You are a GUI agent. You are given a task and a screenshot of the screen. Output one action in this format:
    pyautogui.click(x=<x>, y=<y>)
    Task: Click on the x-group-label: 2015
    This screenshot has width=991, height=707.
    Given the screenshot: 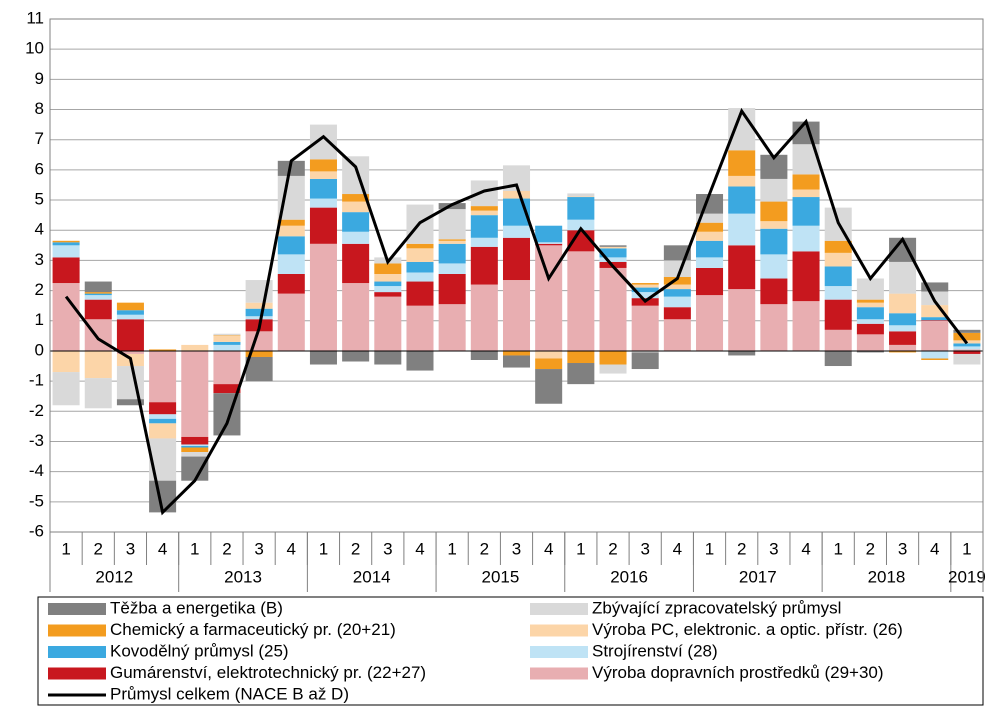 What is the action you would take?
    pyautogui.click(x=500, y=576)
    